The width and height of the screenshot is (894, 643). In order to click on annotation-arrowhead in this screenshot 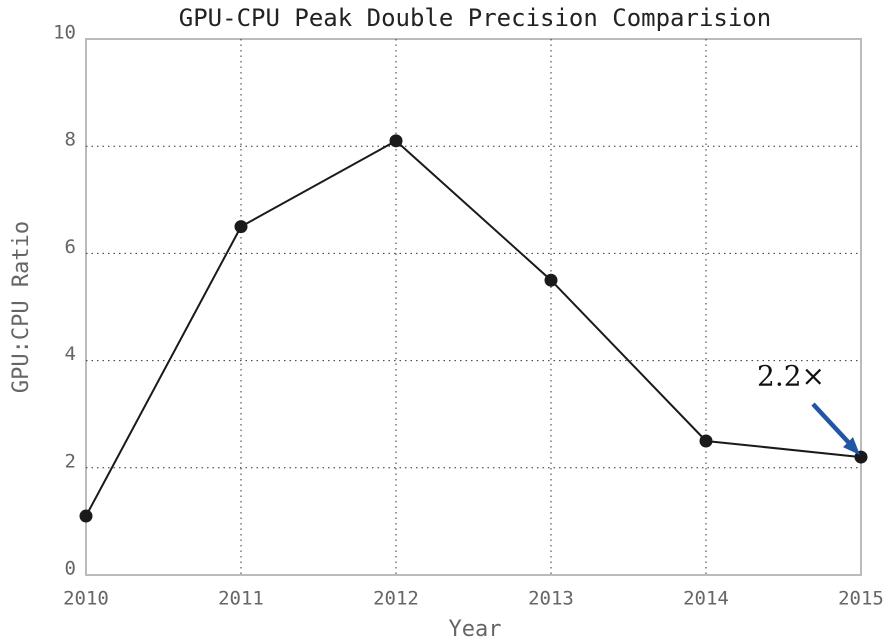, I will do `click(851, 446)`.